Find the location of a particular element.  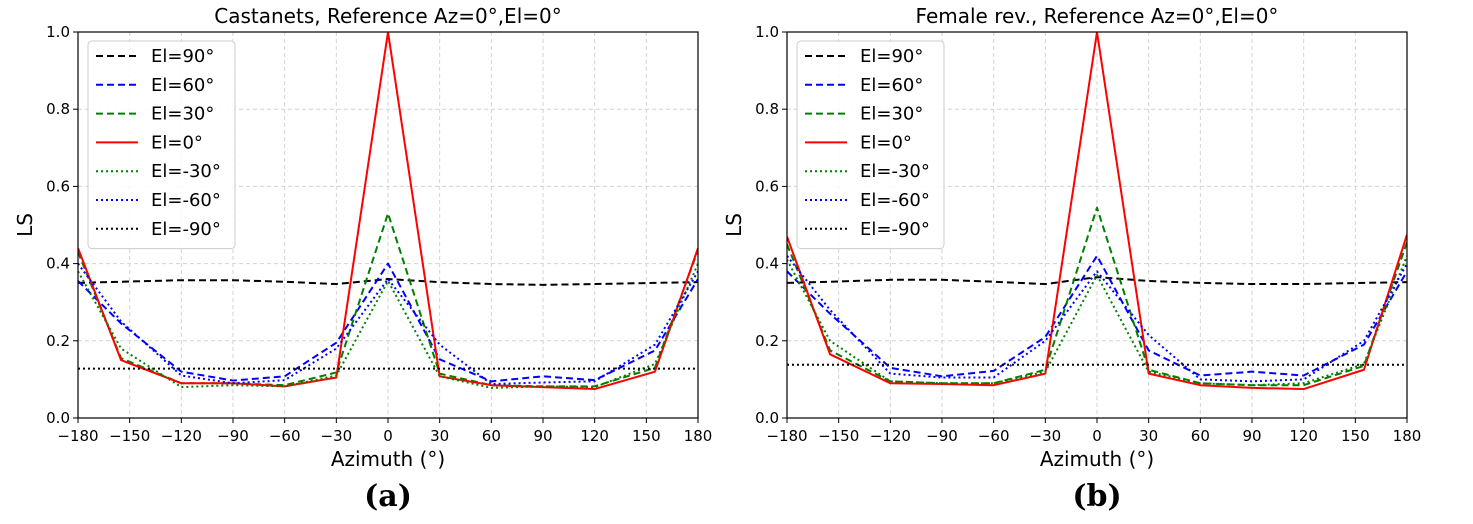

panel-label: (b) is located at coordinates (1096, 496).